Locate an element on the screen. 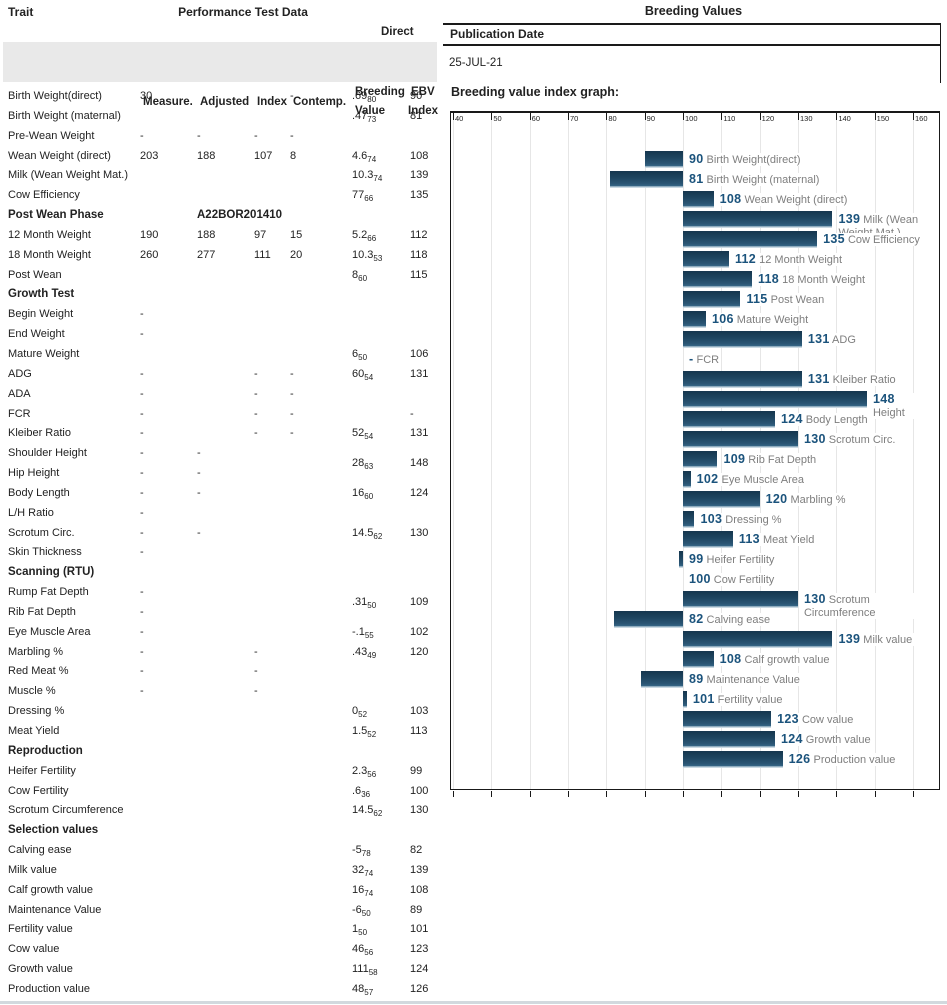  bar-label: 131 ADG is located at coordinates (832, 339).